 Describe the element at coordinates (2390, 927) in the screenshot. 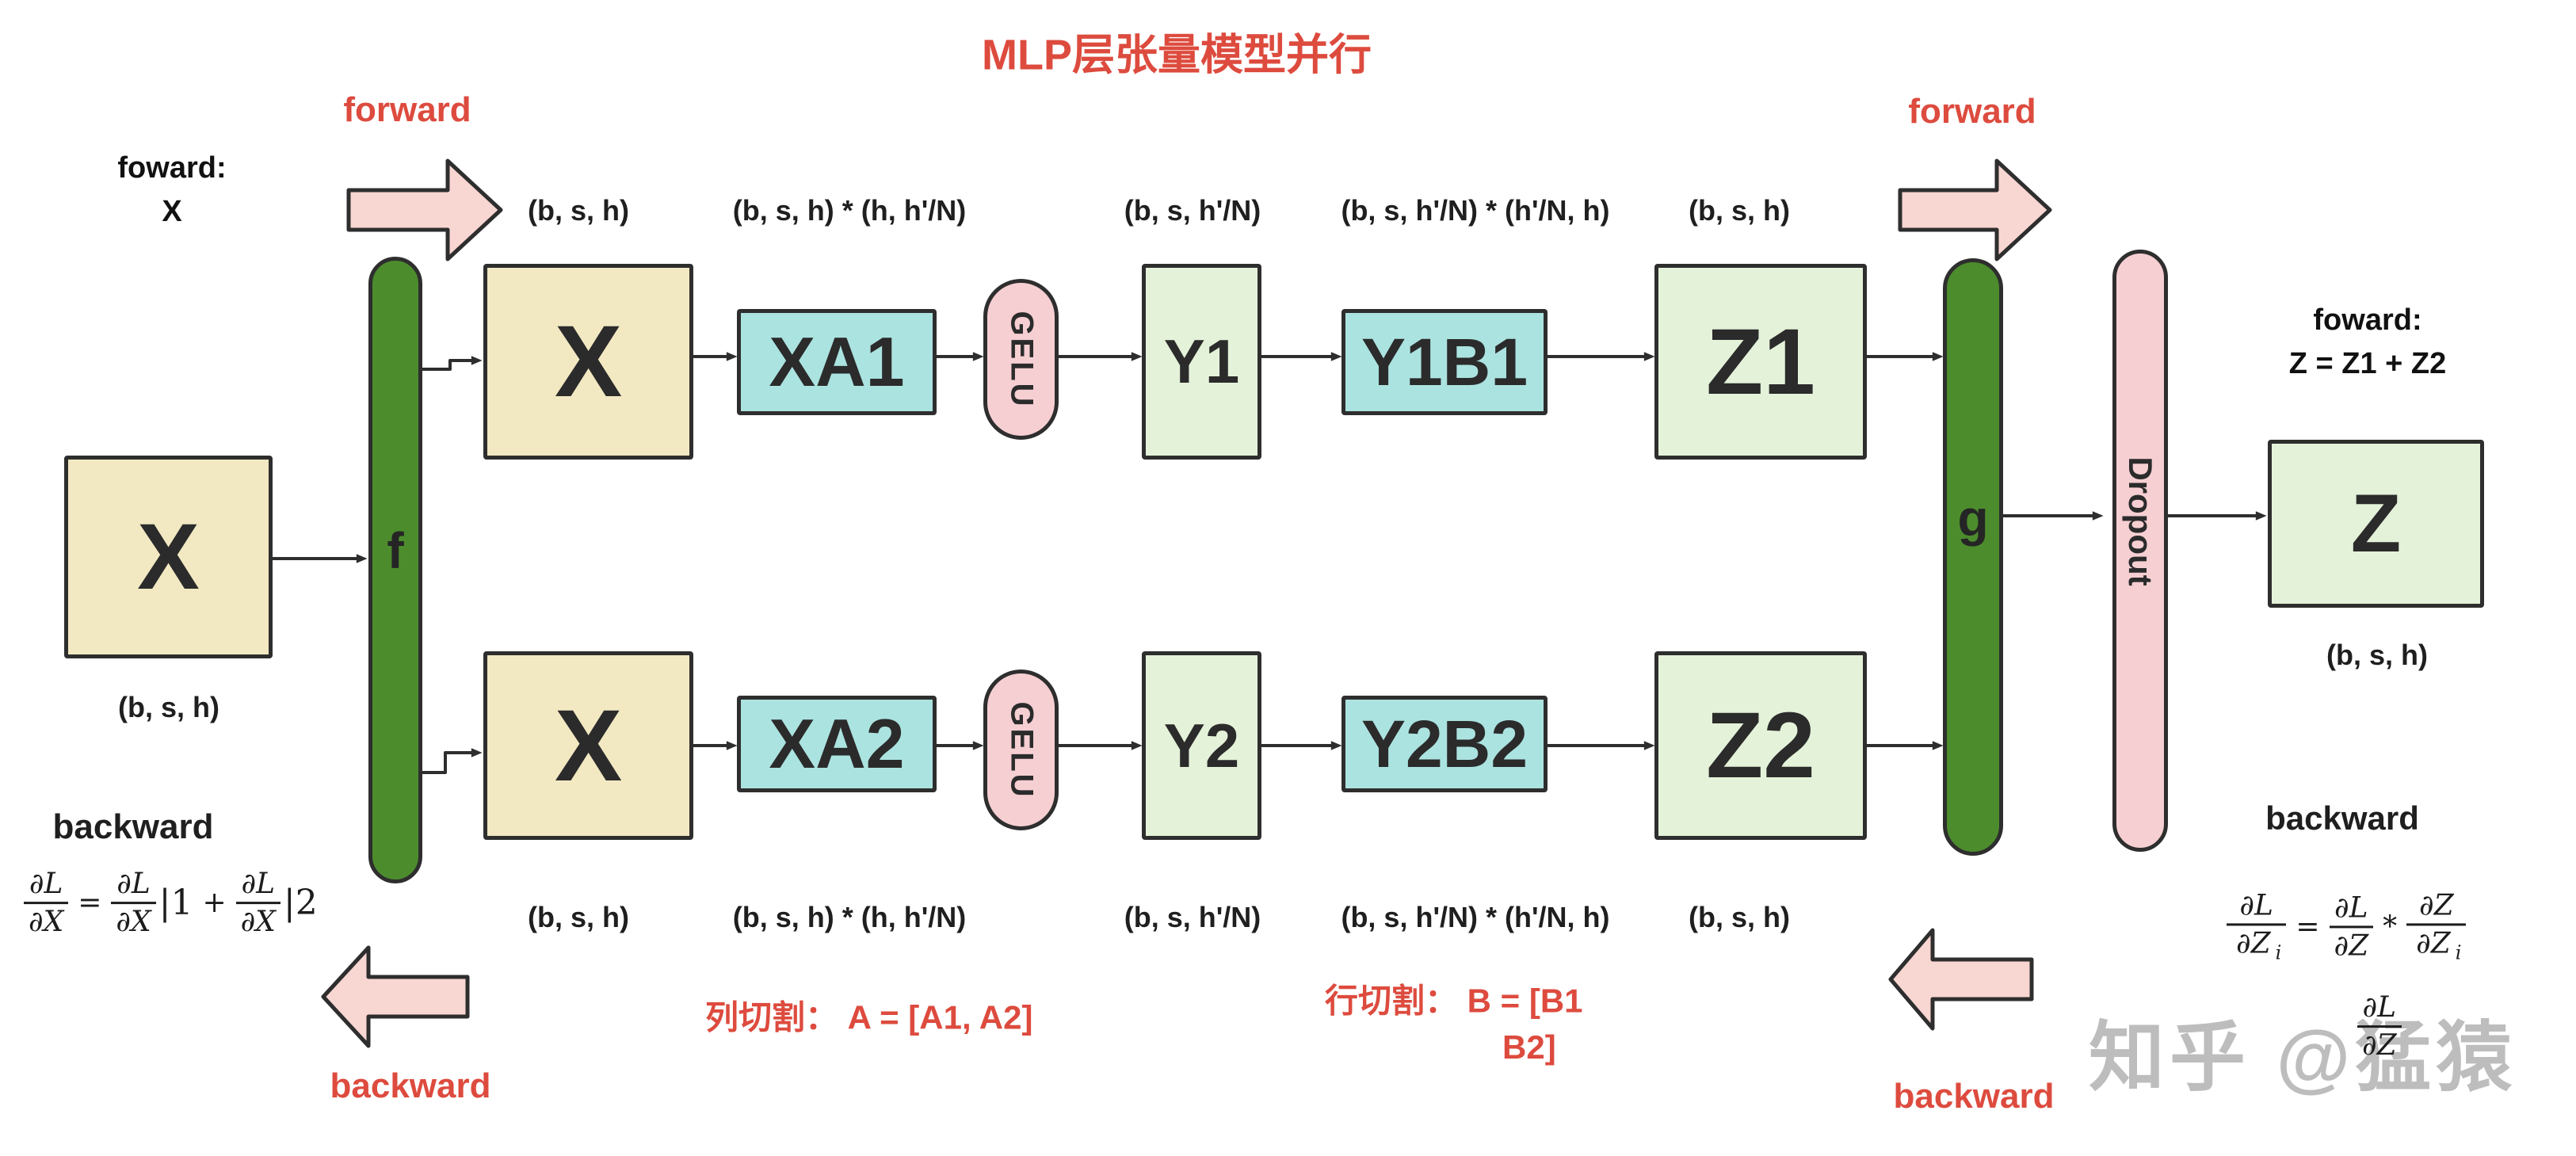

I see `multiply-sign: *` at that location.